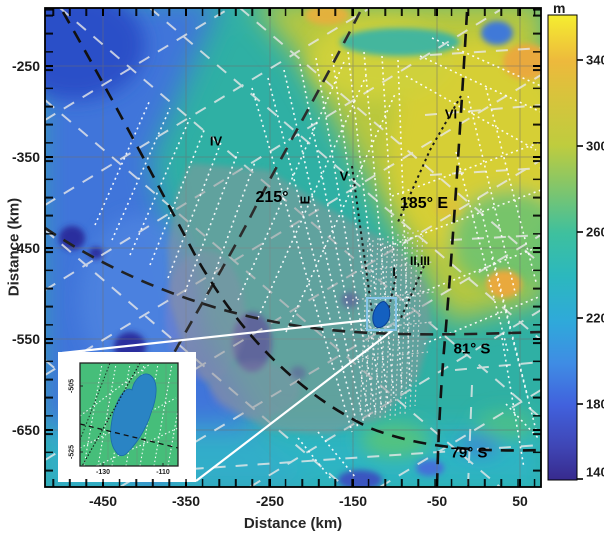 The width and height of the screenshot is (604, 538). Describe the element at coordinates (305, 200) in the screenshot. I see `meridian-215-east-label: E` at that location.